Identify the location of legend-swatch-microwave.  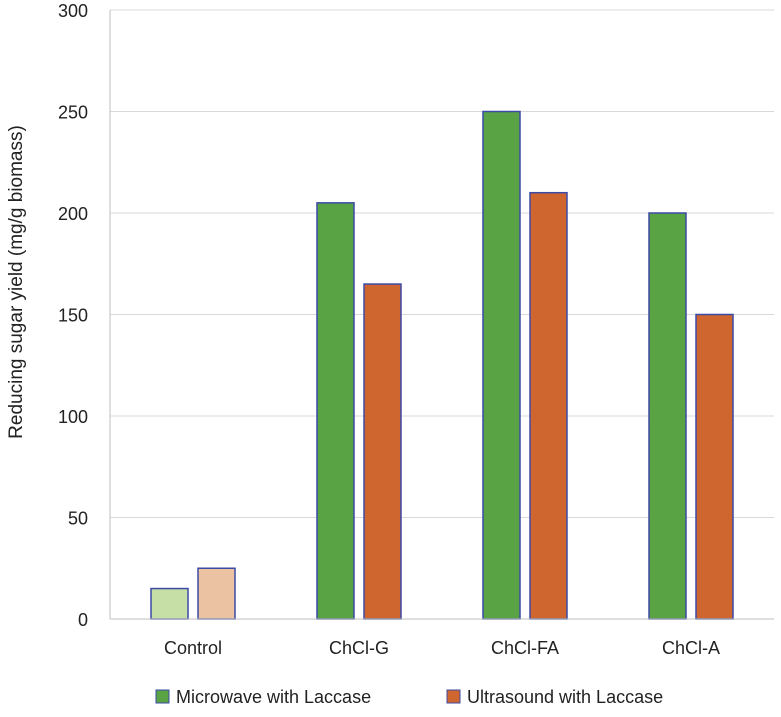
(162, 696).